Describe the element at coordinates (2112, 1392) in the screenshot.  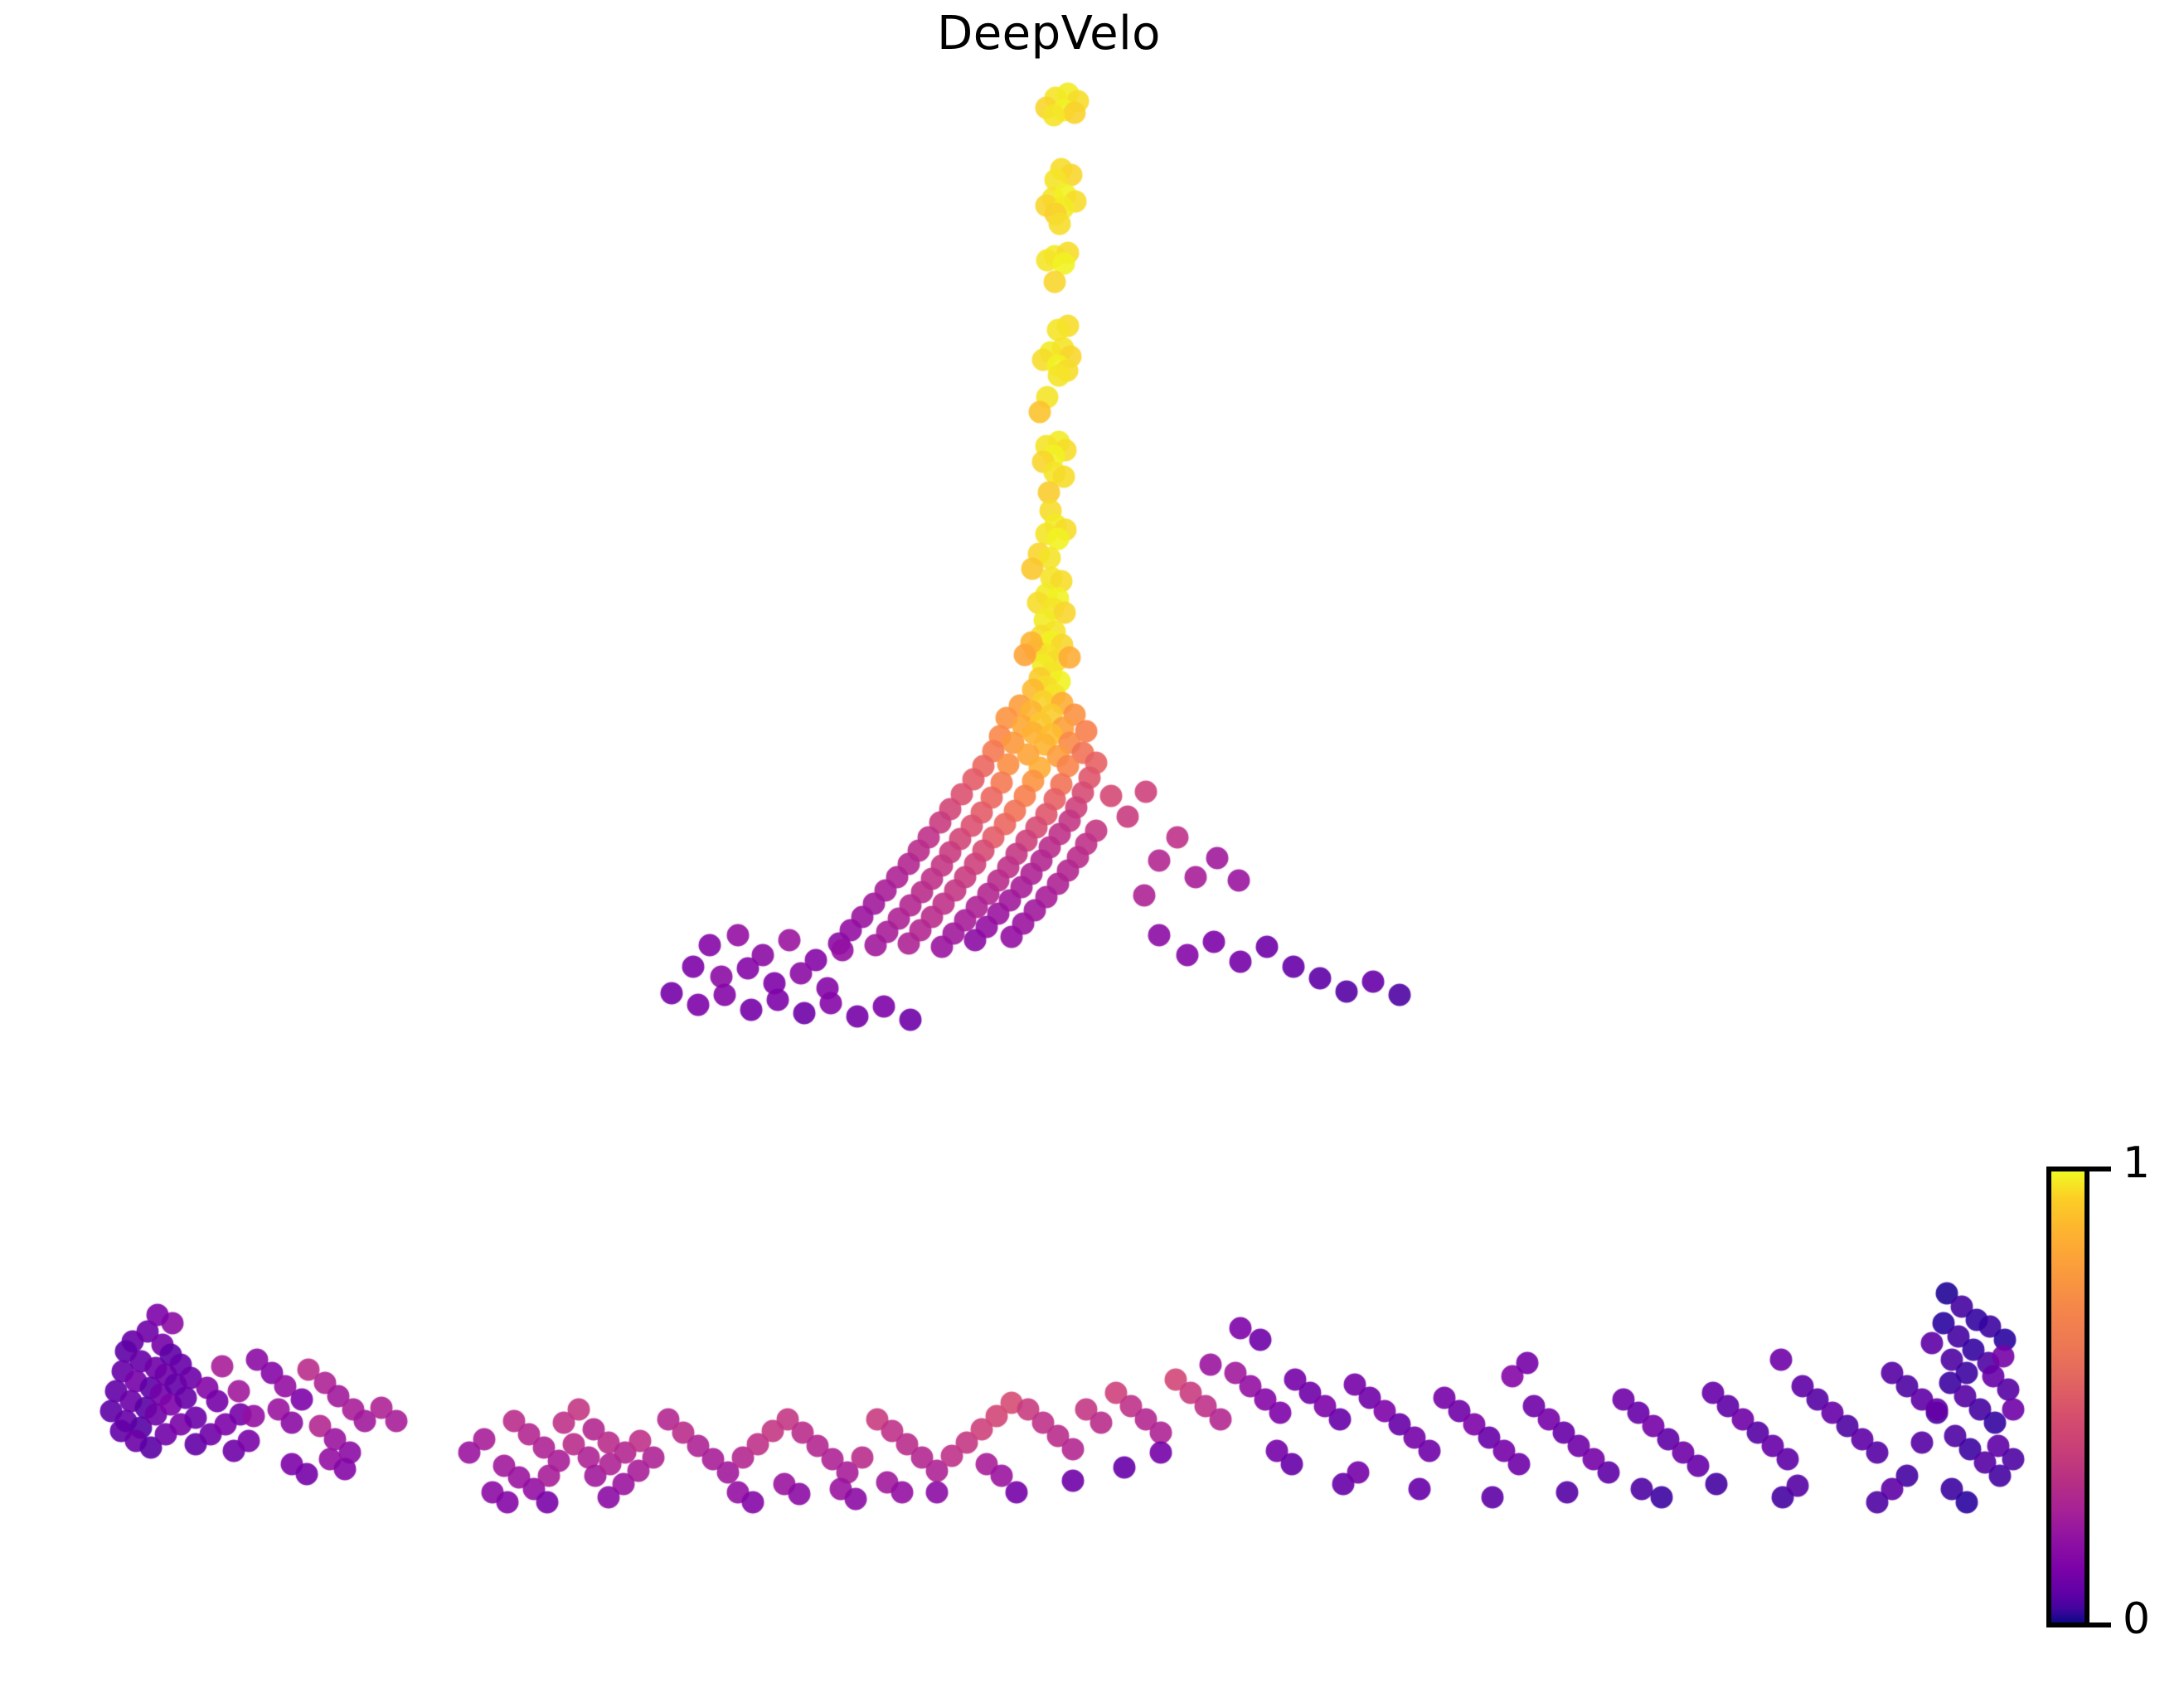
I see `colorbar: 1 0` at that location.